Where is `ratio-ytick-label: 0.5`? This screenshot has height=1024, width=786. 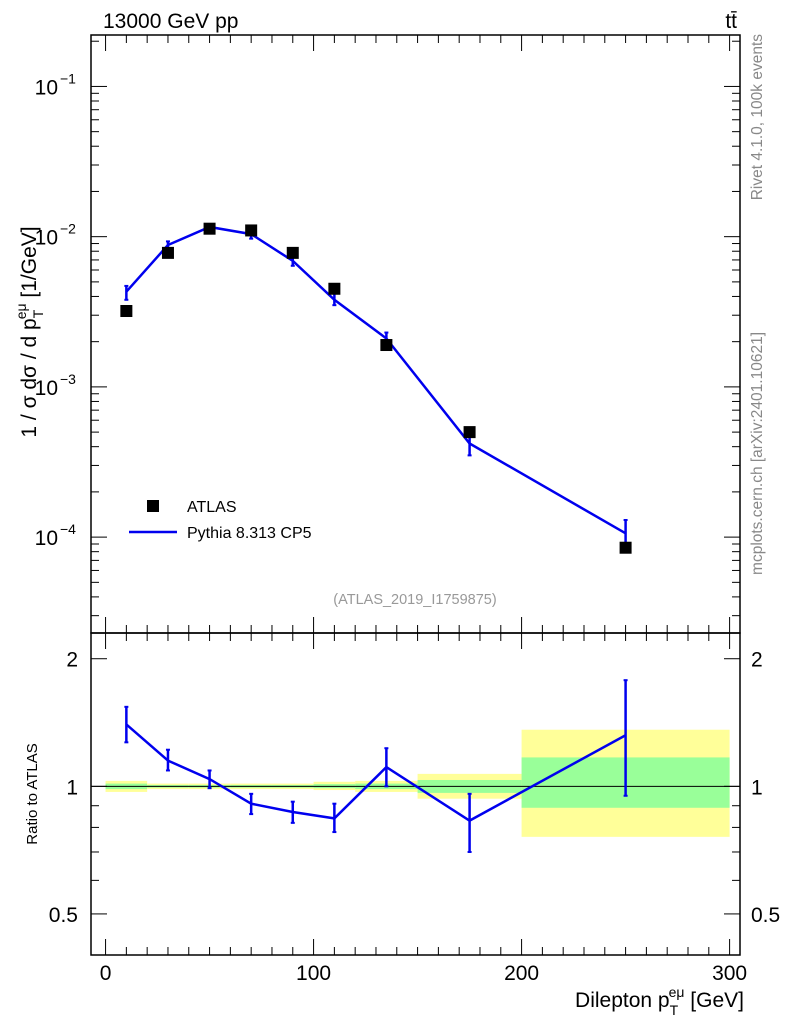 ratio-ytick-label: 0.5 is located at coordinates (63, 915).